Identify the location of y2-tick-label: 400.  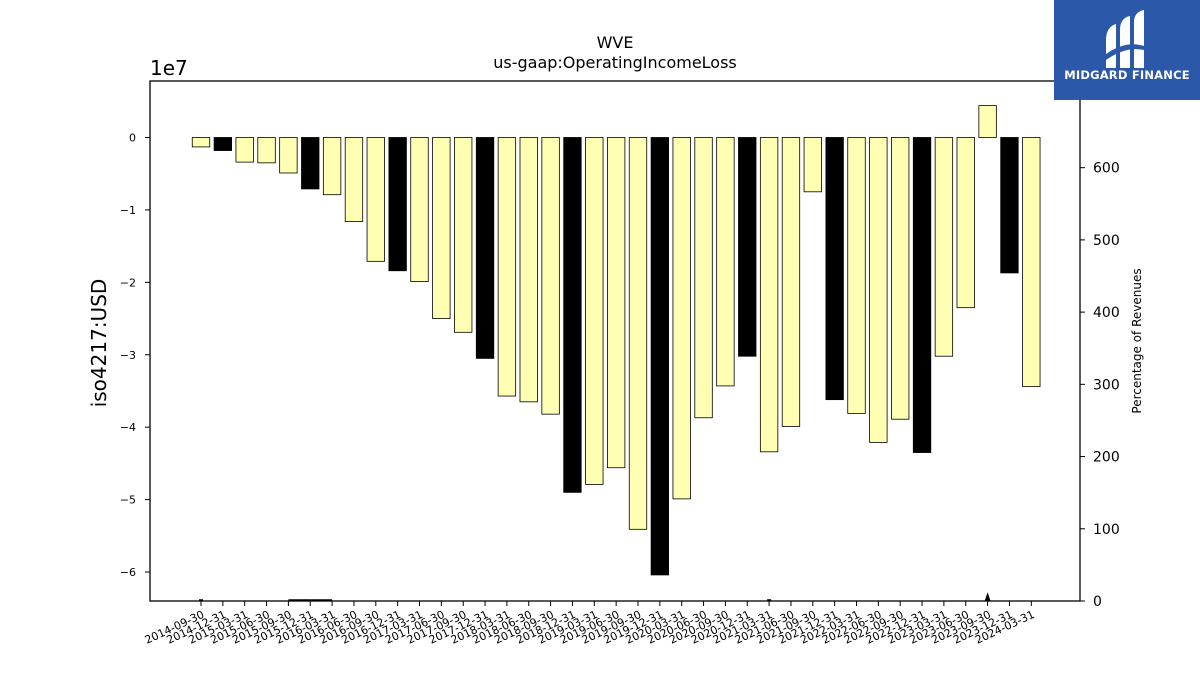
(1106, 313).